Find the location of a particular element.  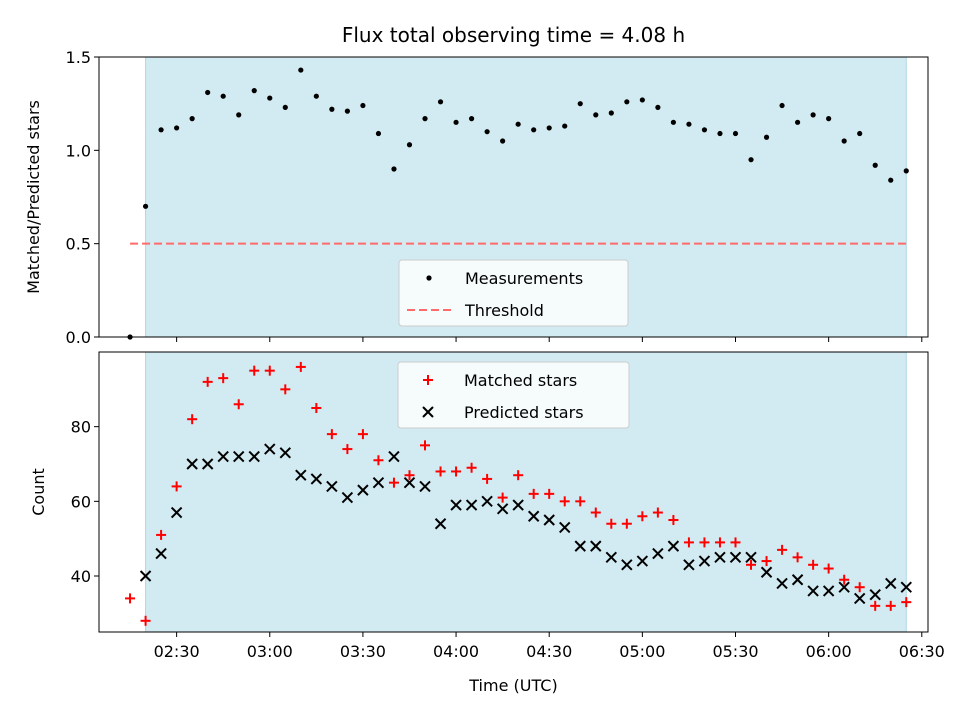

y-tick-label: 1.0 is located at coordinates (78, 150).